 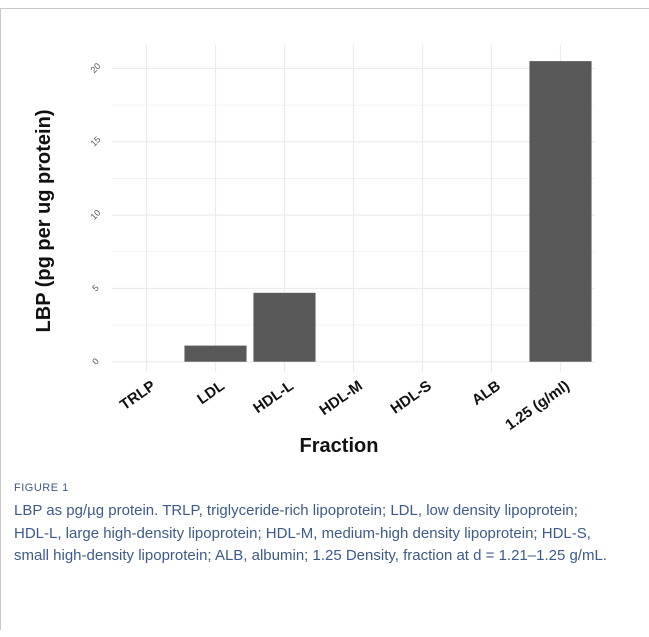 What do you see at coordinates (138, 395) in the screenshot?
I see `x-tick-label: TRLP` at bounding box center [138, 395].